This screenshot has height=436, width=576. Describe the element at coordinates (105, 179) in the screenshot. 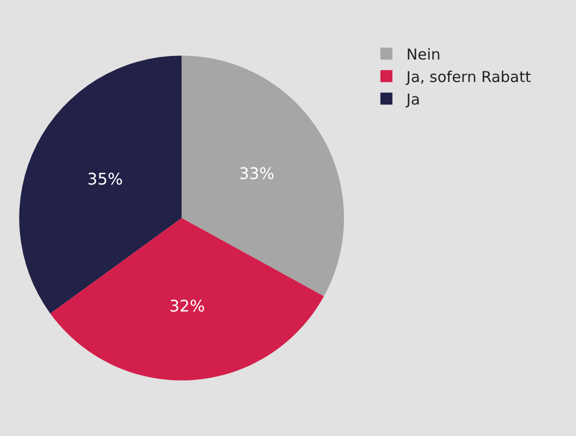

I see `data-label: 35%` at that location.